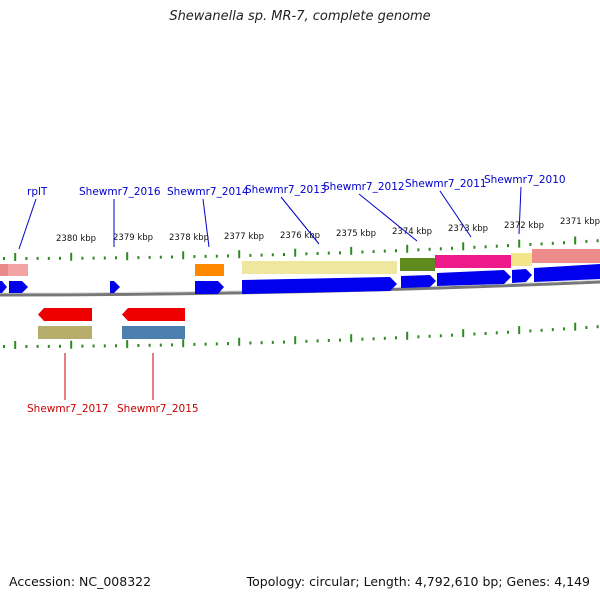 The width and height of the screenshot is (600, 600). What do you see at coordinates (364, 187) in the screenshot?
I see `gene-label-Shewmr7_2012: Shewmr7_2012` at bounding box center [364, 187].